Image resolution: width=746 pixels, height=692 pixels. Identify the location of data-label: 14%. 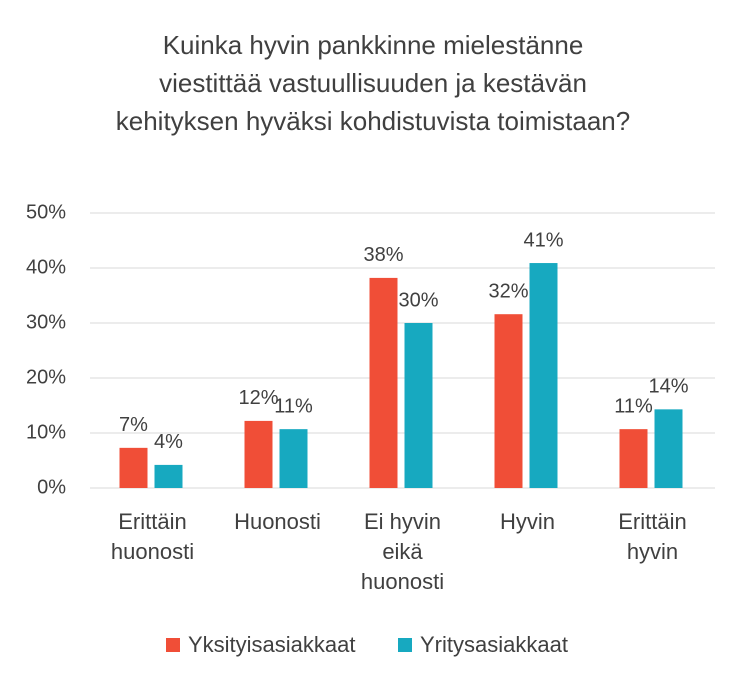
(668, 387).